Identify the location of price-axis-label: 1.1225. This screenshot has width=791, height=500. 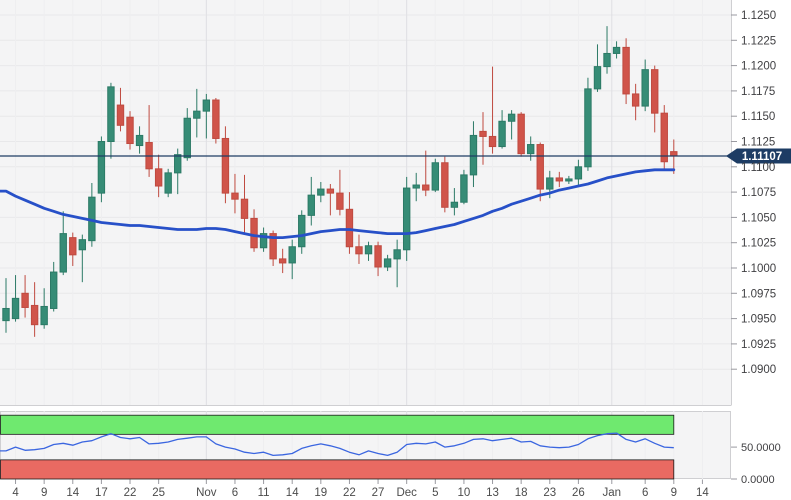
(758, 41).